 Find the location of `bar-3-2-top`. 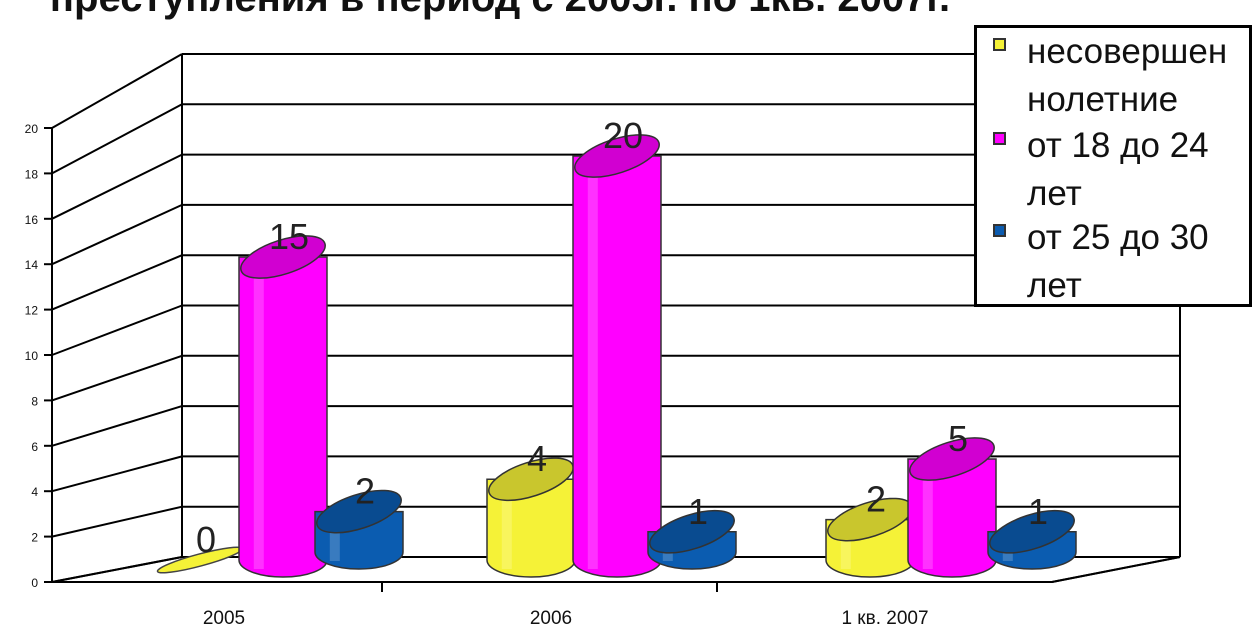

bar-3-2-top is located at coordinates (692, 531).